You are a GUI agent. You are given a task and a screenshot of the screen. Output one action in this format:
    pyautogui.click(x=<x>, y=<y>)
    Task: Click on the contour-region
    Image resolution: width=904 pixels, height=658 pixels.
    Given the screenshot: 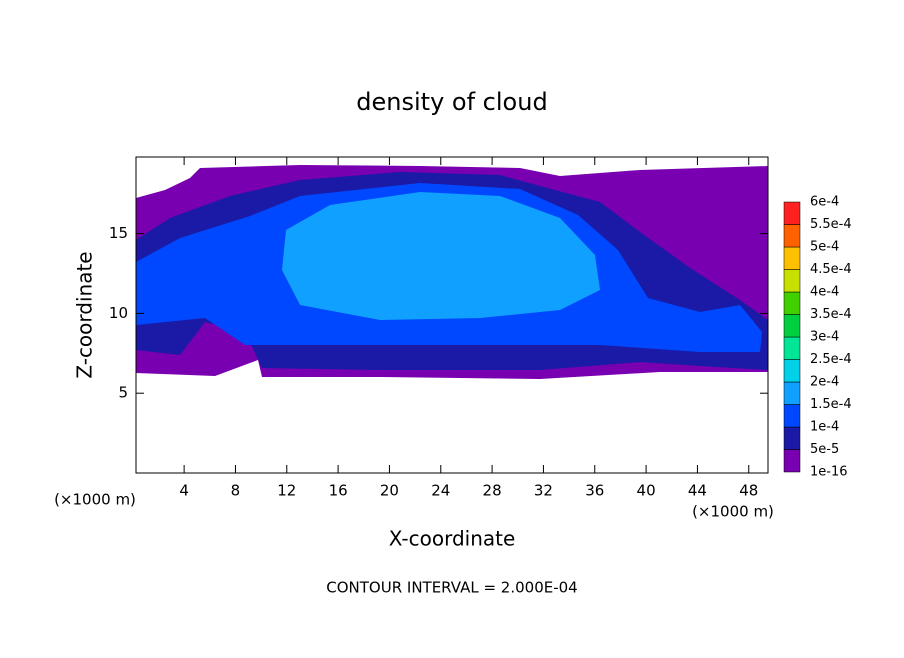 What is the action you would take?
    pyautogui.click(x=441, y=256)
    